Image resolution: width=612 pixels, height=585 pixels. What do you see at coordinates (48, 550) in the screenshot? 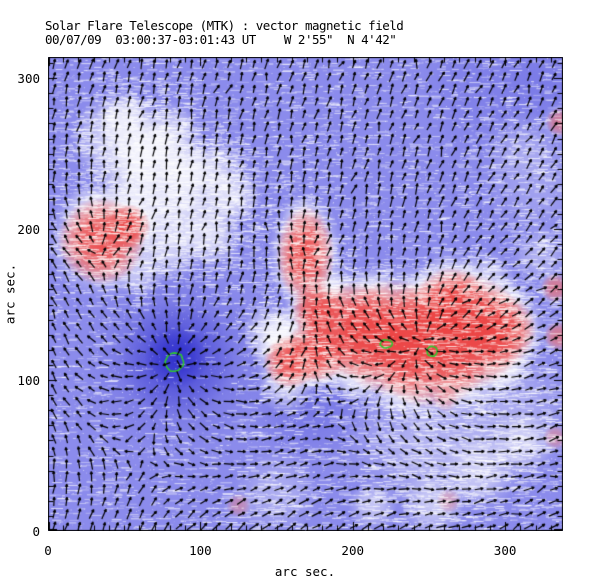
I see `x-tick-label: 0` at bounding box center [48, 550].